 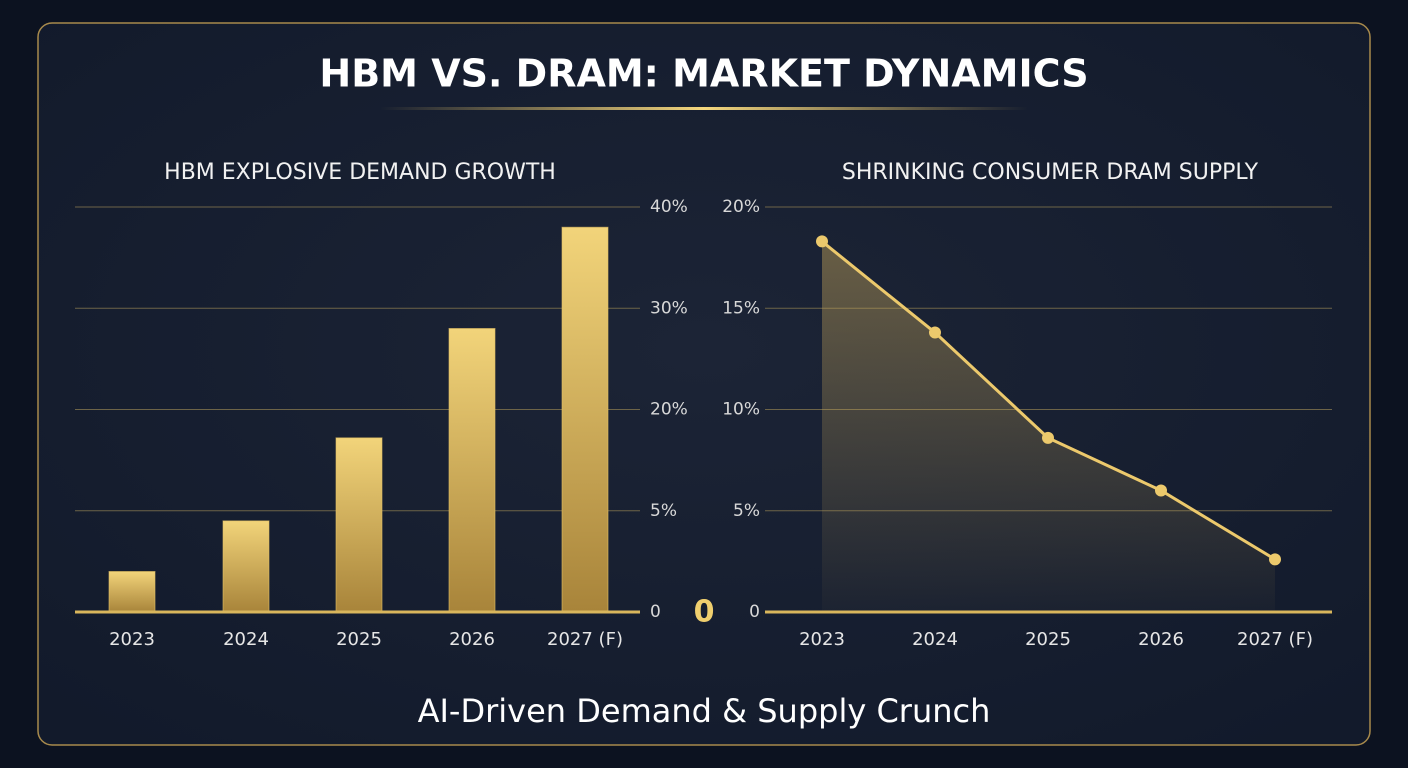 What do you see at coordinates (741, 308) in the screenshot?
I see `y-tick-label: 15%` at bounding box center [741, 308].